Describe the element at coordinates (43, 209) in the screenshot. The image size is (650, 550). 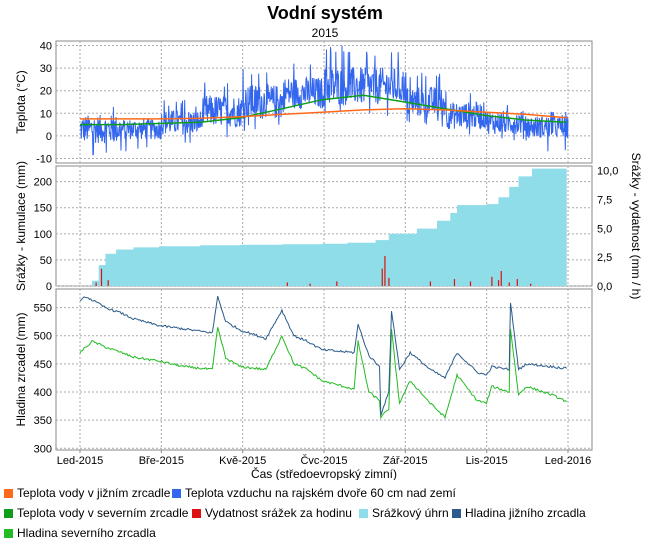
I see `y-tick-label: 150` at that location.